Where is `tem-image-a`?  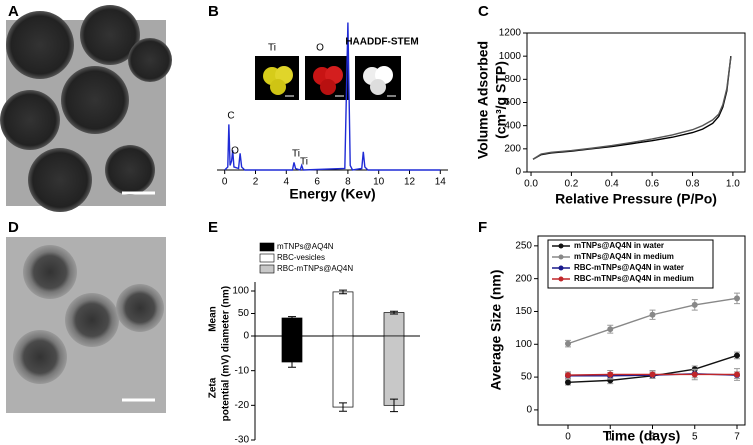 tem-image-a is located at coordinates (86, 108).